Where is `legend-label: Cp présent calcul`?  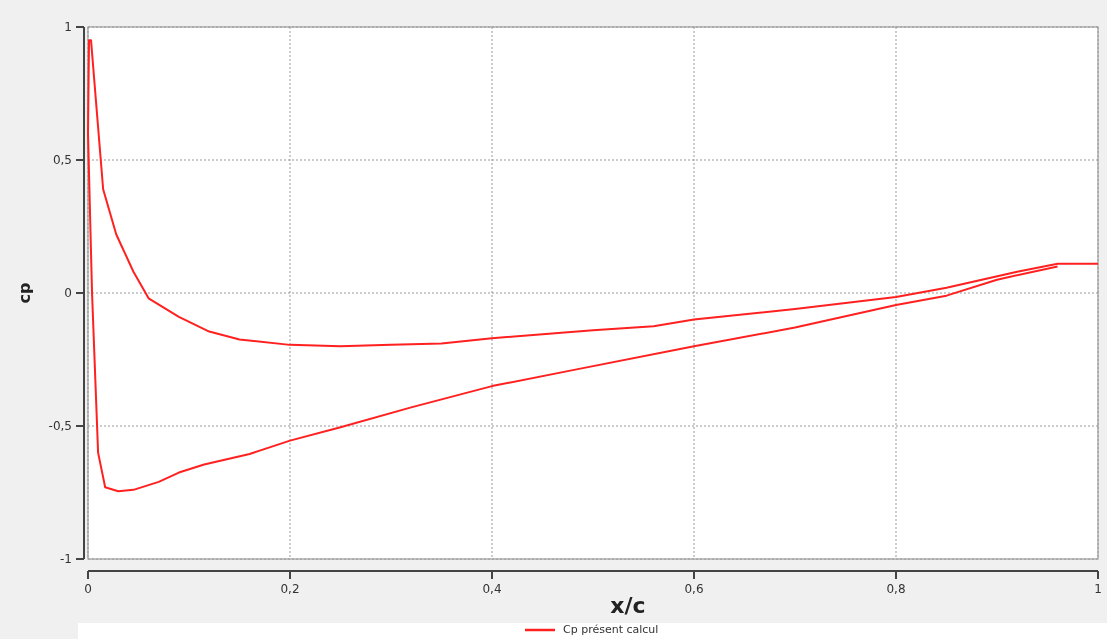 legend-label: Cp présent calcul is located at coordinates (611, 629).